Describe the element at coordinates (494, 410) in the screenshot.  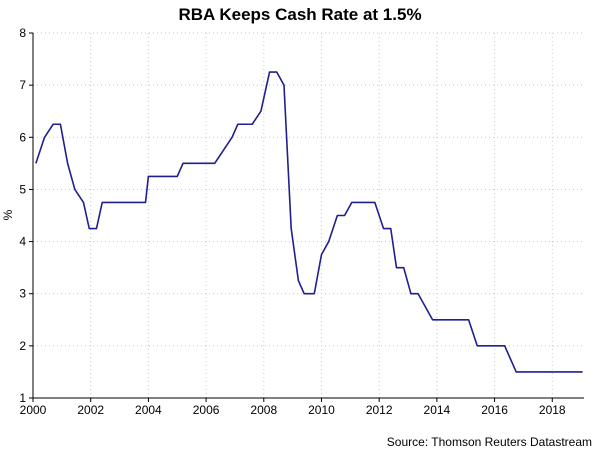
I see `x-tick-label: 2016` at that location.